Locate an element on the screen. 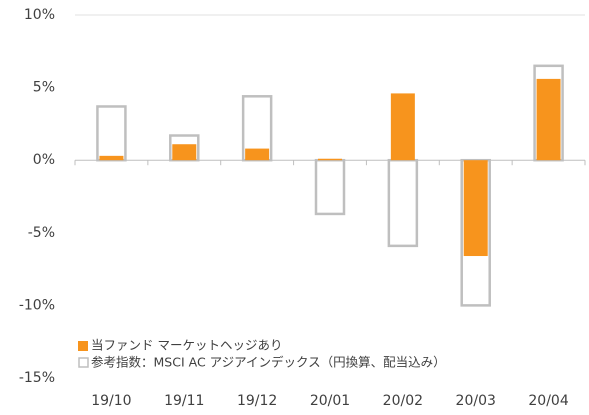 This screenshot has width=589, height=415. x-tick-label: 19/11 is located at coordinates (184, 401).